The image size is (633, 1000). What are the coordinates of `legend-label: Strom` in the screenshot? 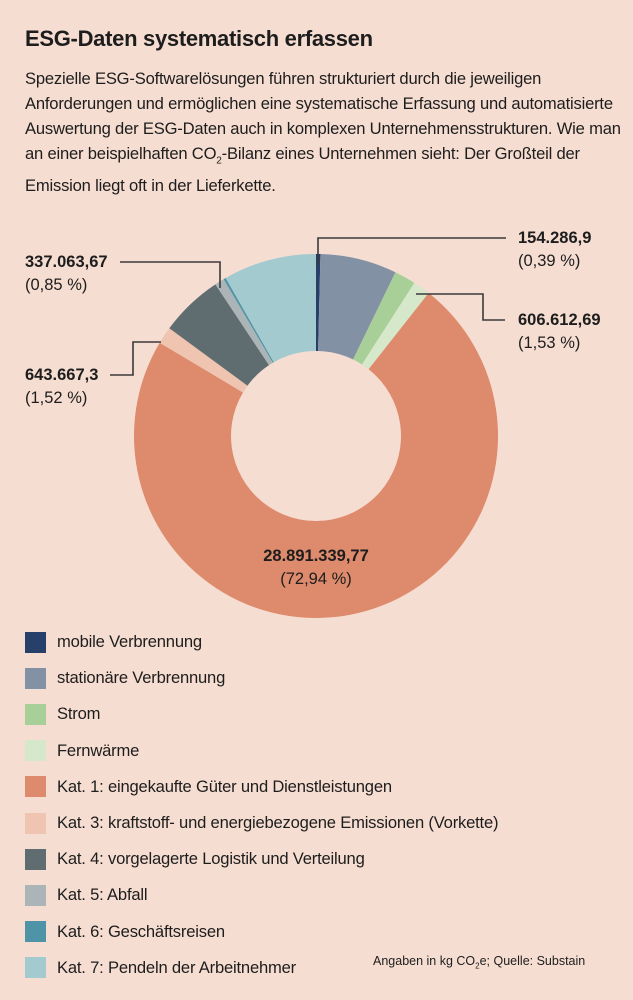 It's located at (79, 714).